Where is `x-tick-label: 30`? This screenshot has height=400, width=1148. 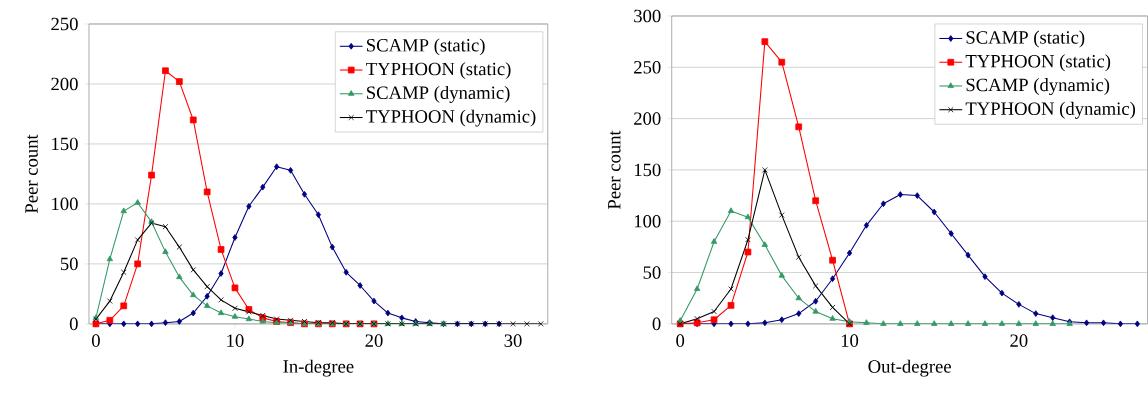
x-tick-label: 30 is located at coordinates (513, 341).